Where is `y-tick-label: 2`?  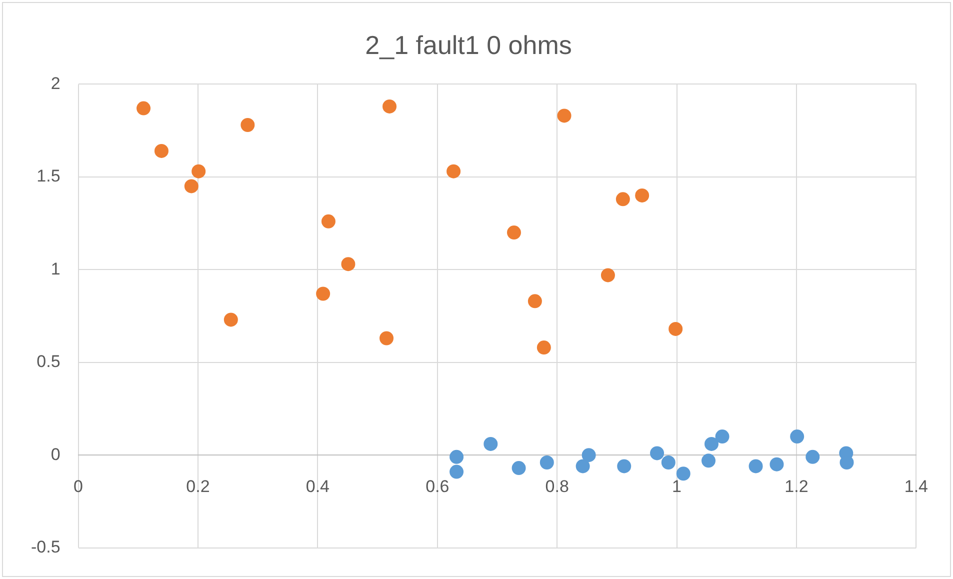
y-tick-label: 2 is located at coordinates (55, 83).